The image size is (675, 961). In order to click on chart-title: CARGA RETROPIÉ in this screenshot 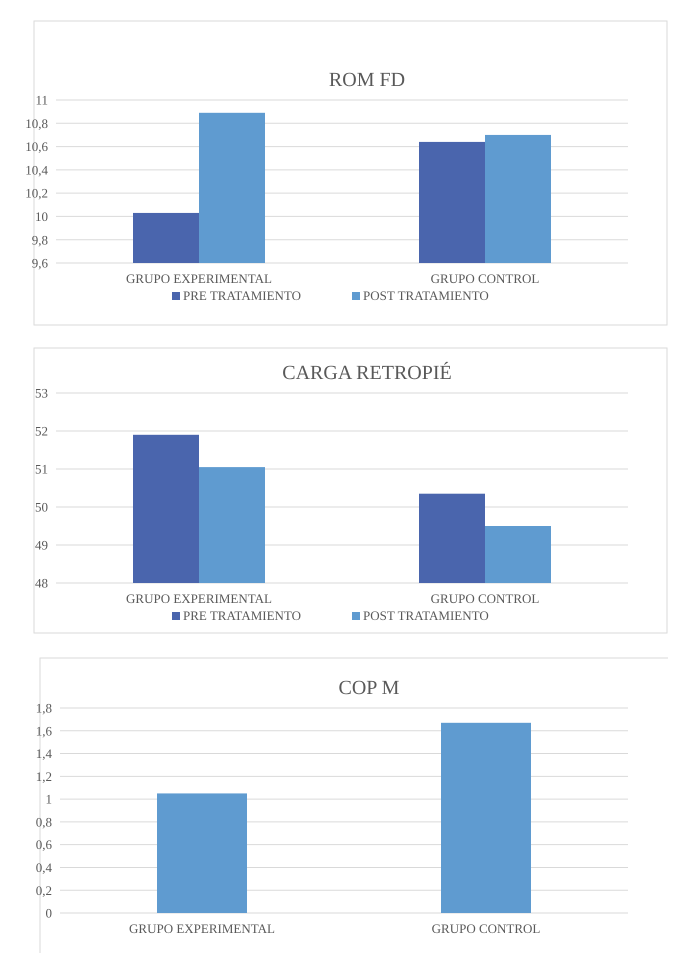, I will do `click(367, 372)`.